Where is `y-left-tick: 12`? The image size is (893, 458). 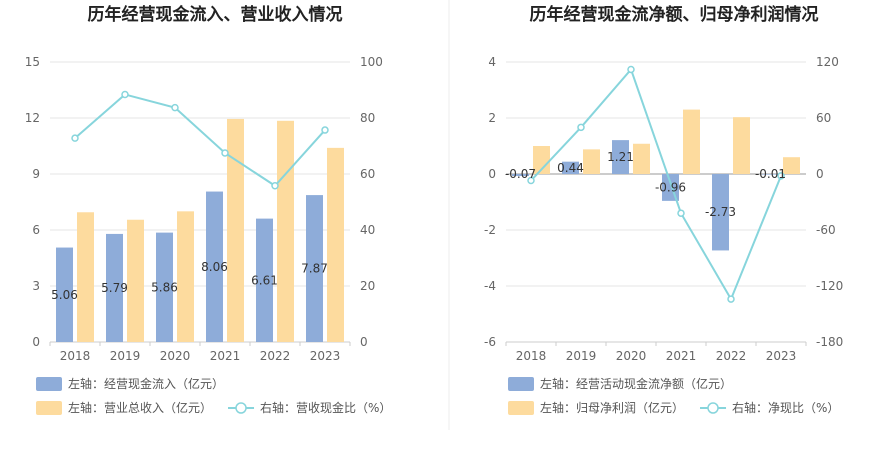
y-left-tick: 12 is located at coordinates (32, 118).